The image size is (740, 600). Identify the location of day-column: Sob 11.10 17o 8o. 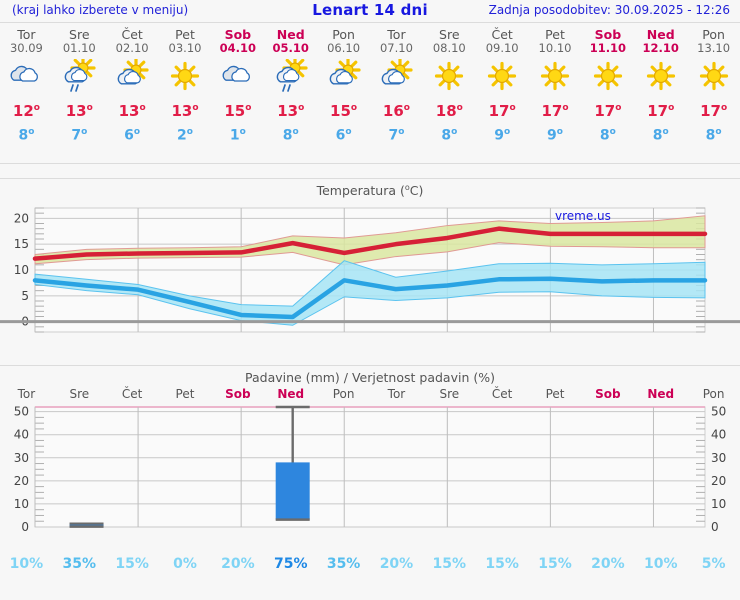
(607, 87).